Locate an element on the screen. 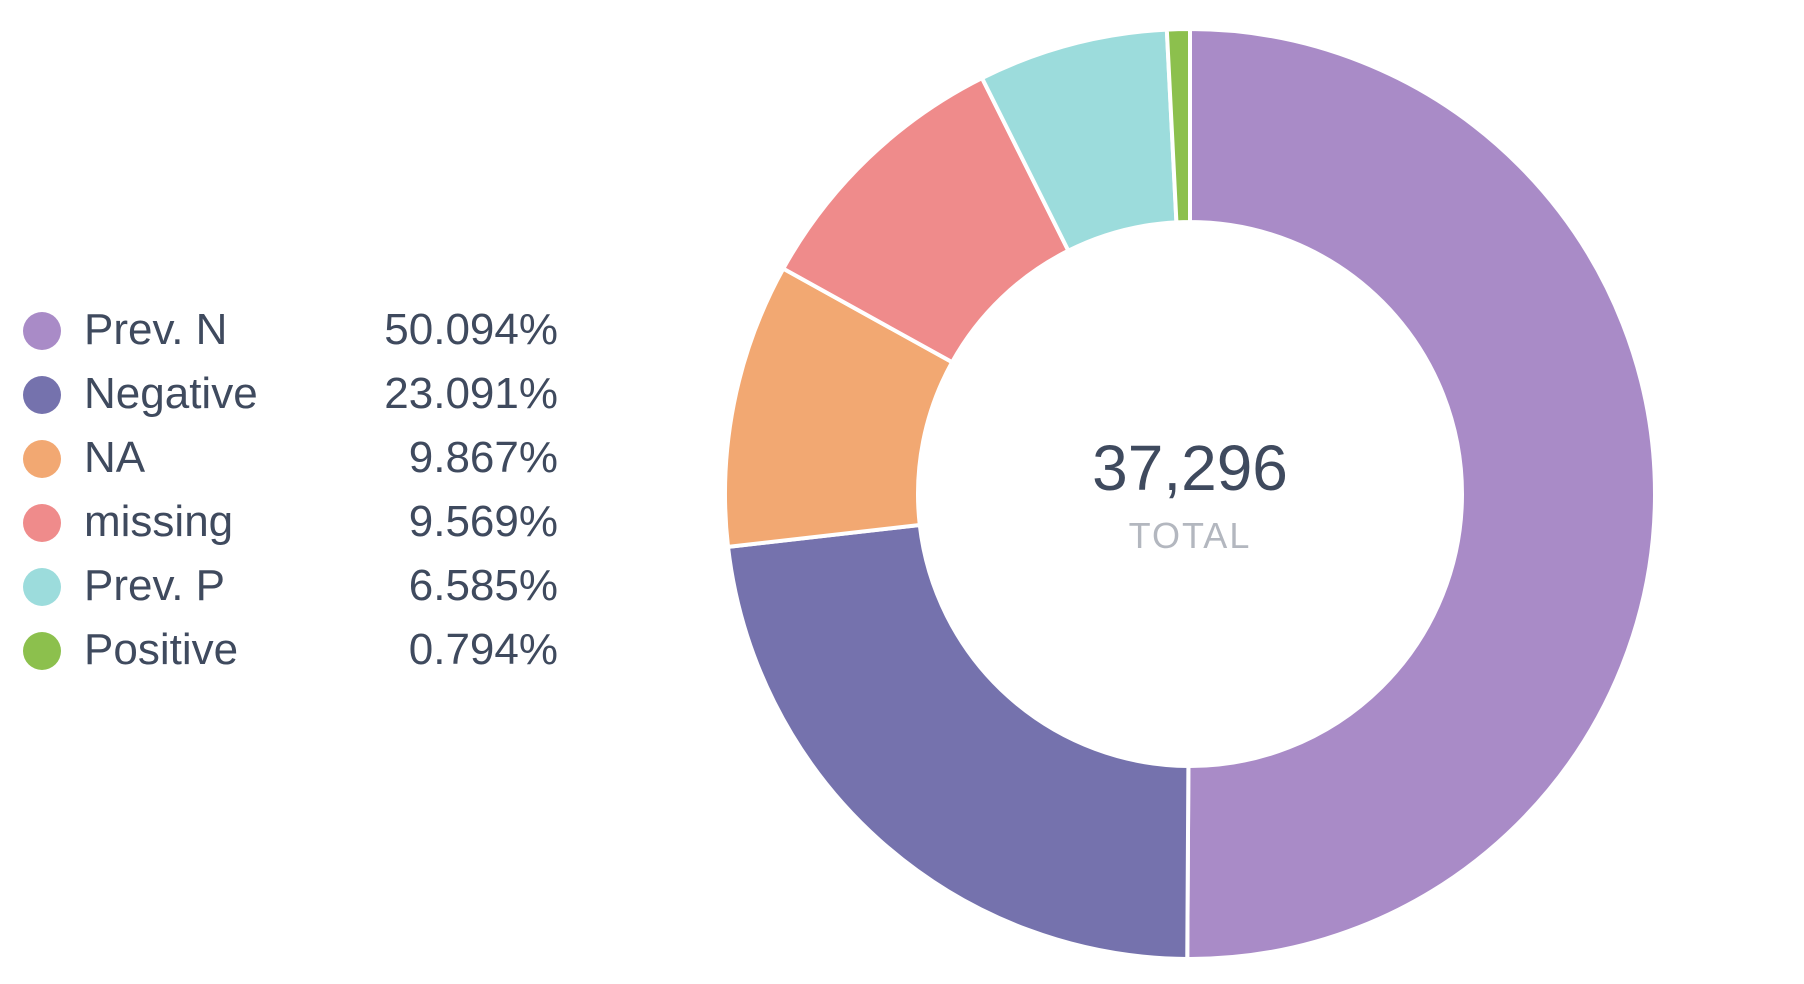  legend-value: 9.569% is located at coordinates (483, 521).